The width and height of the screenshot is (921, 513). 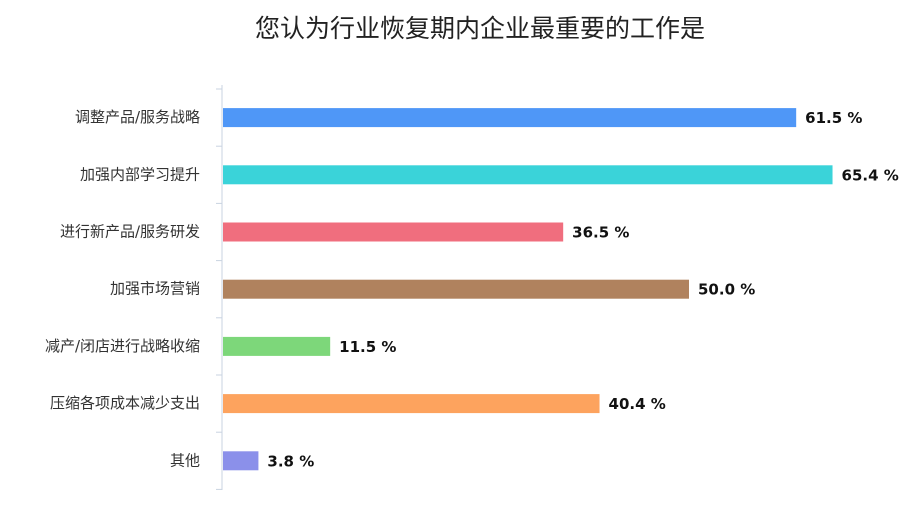 What do you see at coordinates (833, 118) in the screenshot?
I see `value-label: 61.5 %` at bounding box center [833, 118].